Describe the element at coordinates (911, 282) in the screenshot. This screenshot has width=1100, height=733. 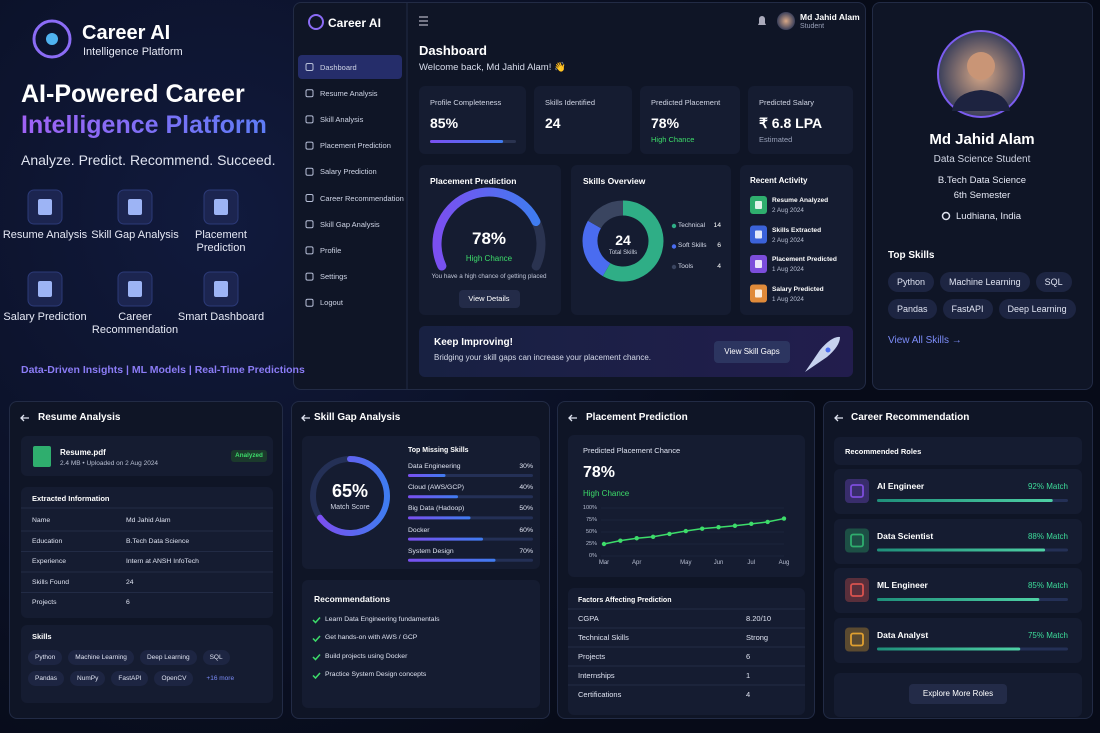
I see `chip: Python` at that location.